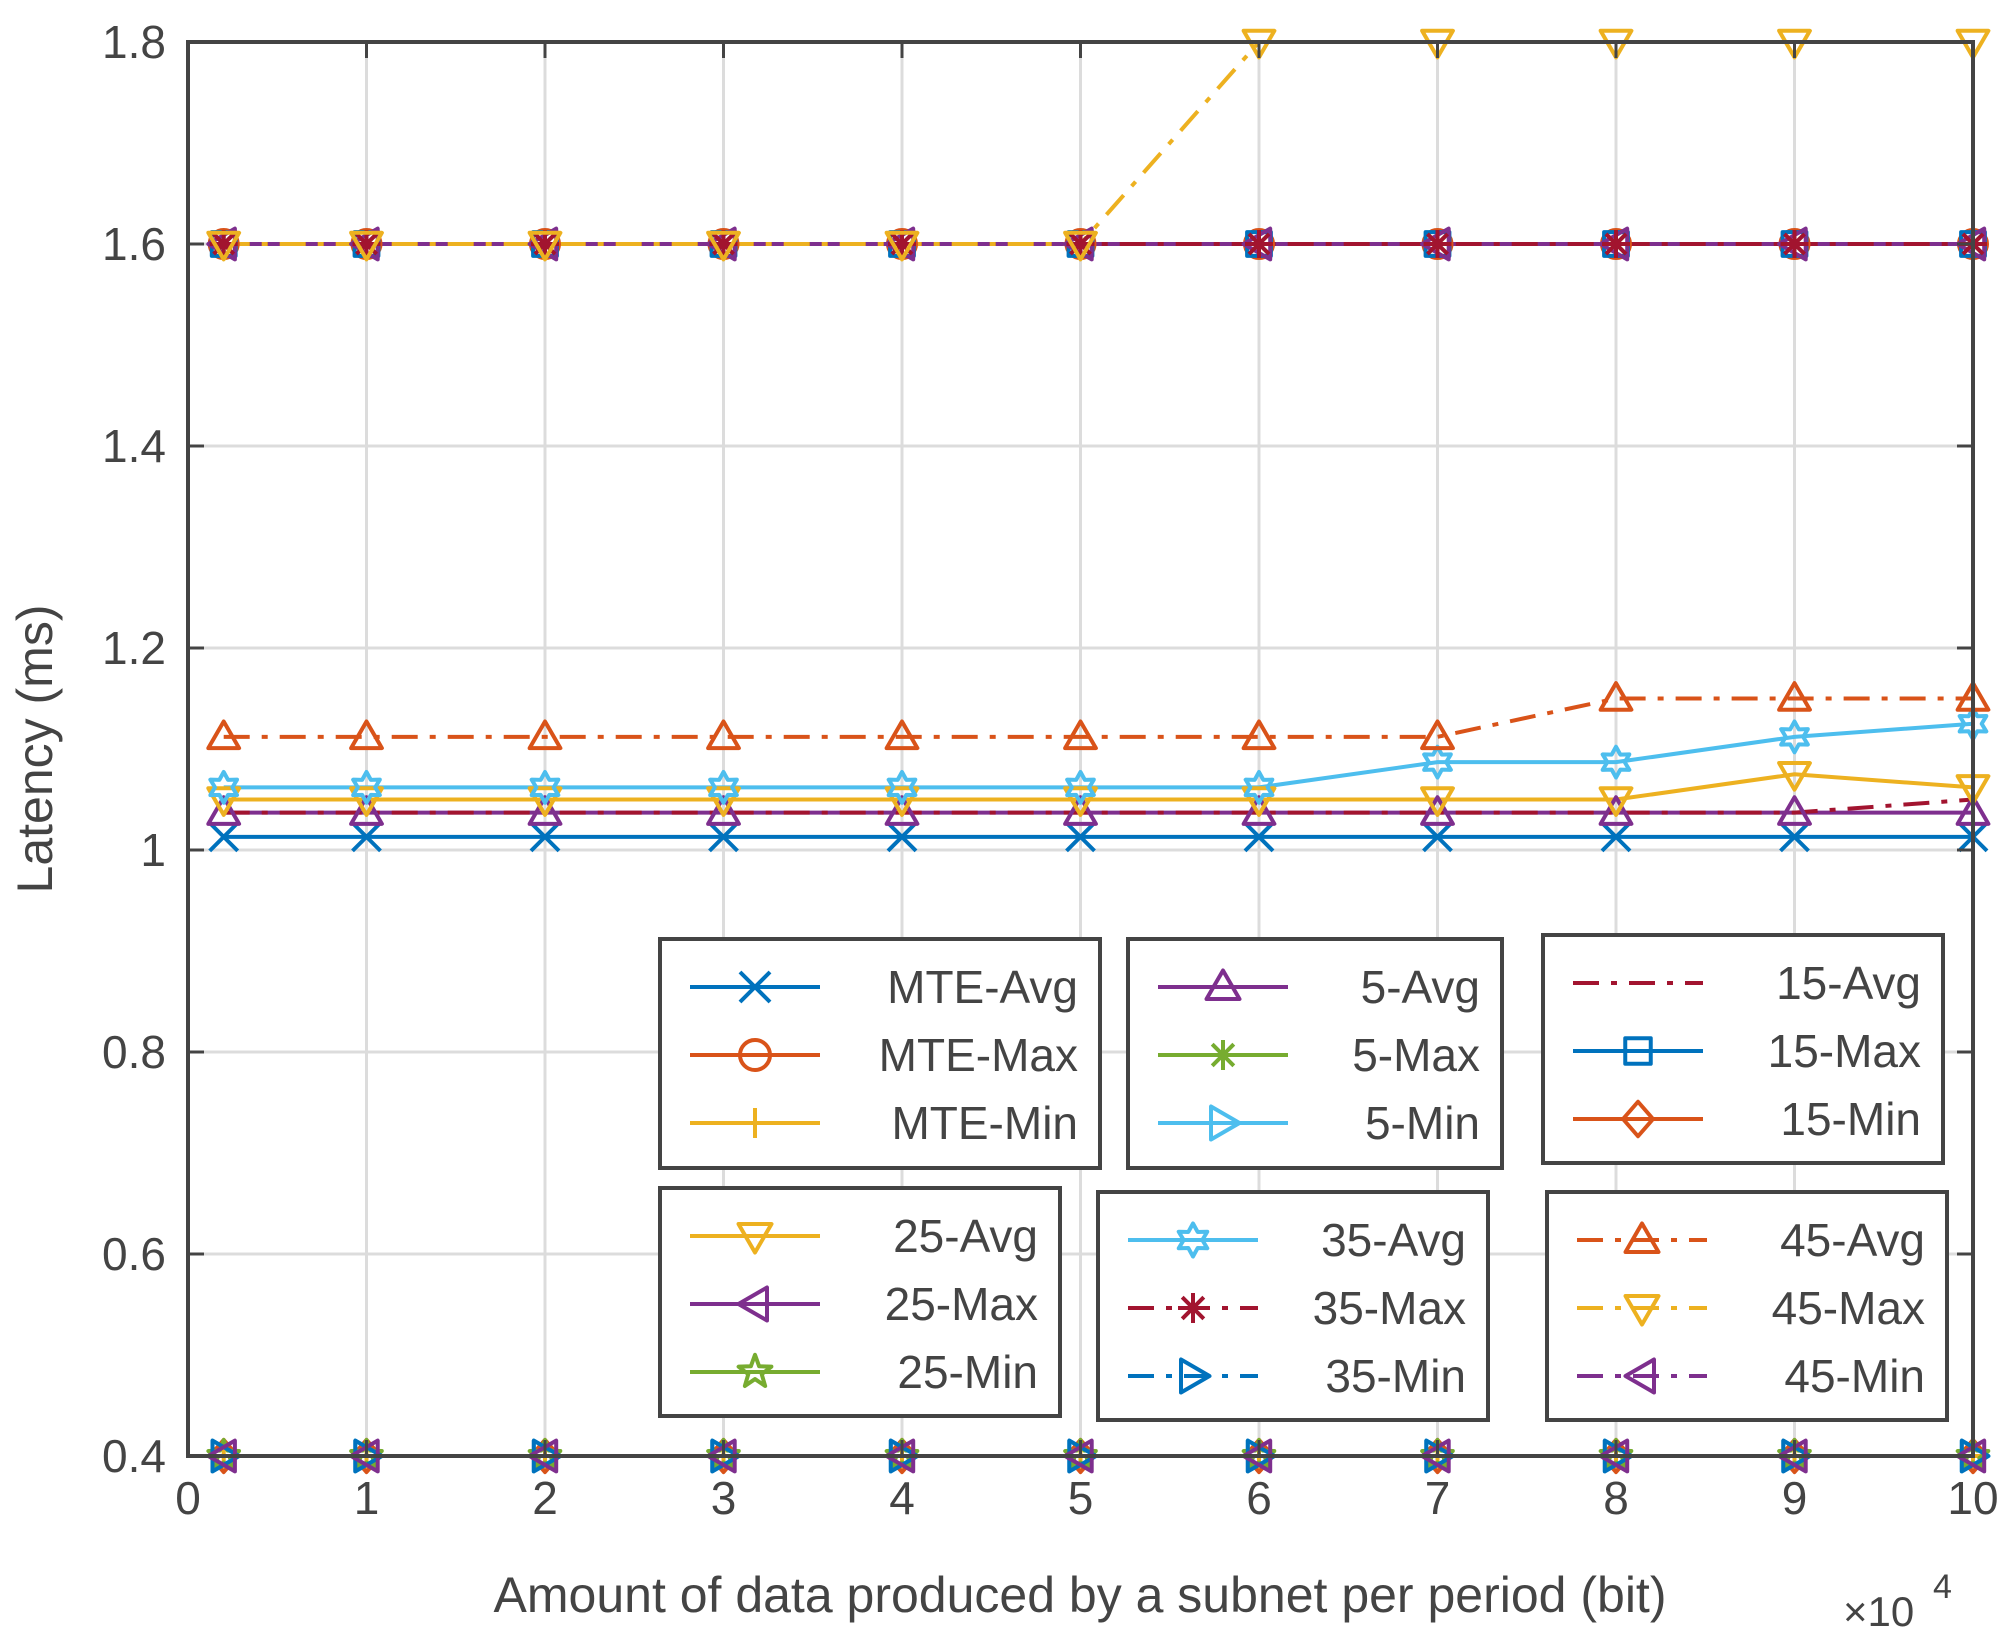 Image resolution: width=2011 pixels, height=1646 pixels. I want to click on legend-box-5: 35-Avg 35-Max 35-Min, so click(1293, 1306).